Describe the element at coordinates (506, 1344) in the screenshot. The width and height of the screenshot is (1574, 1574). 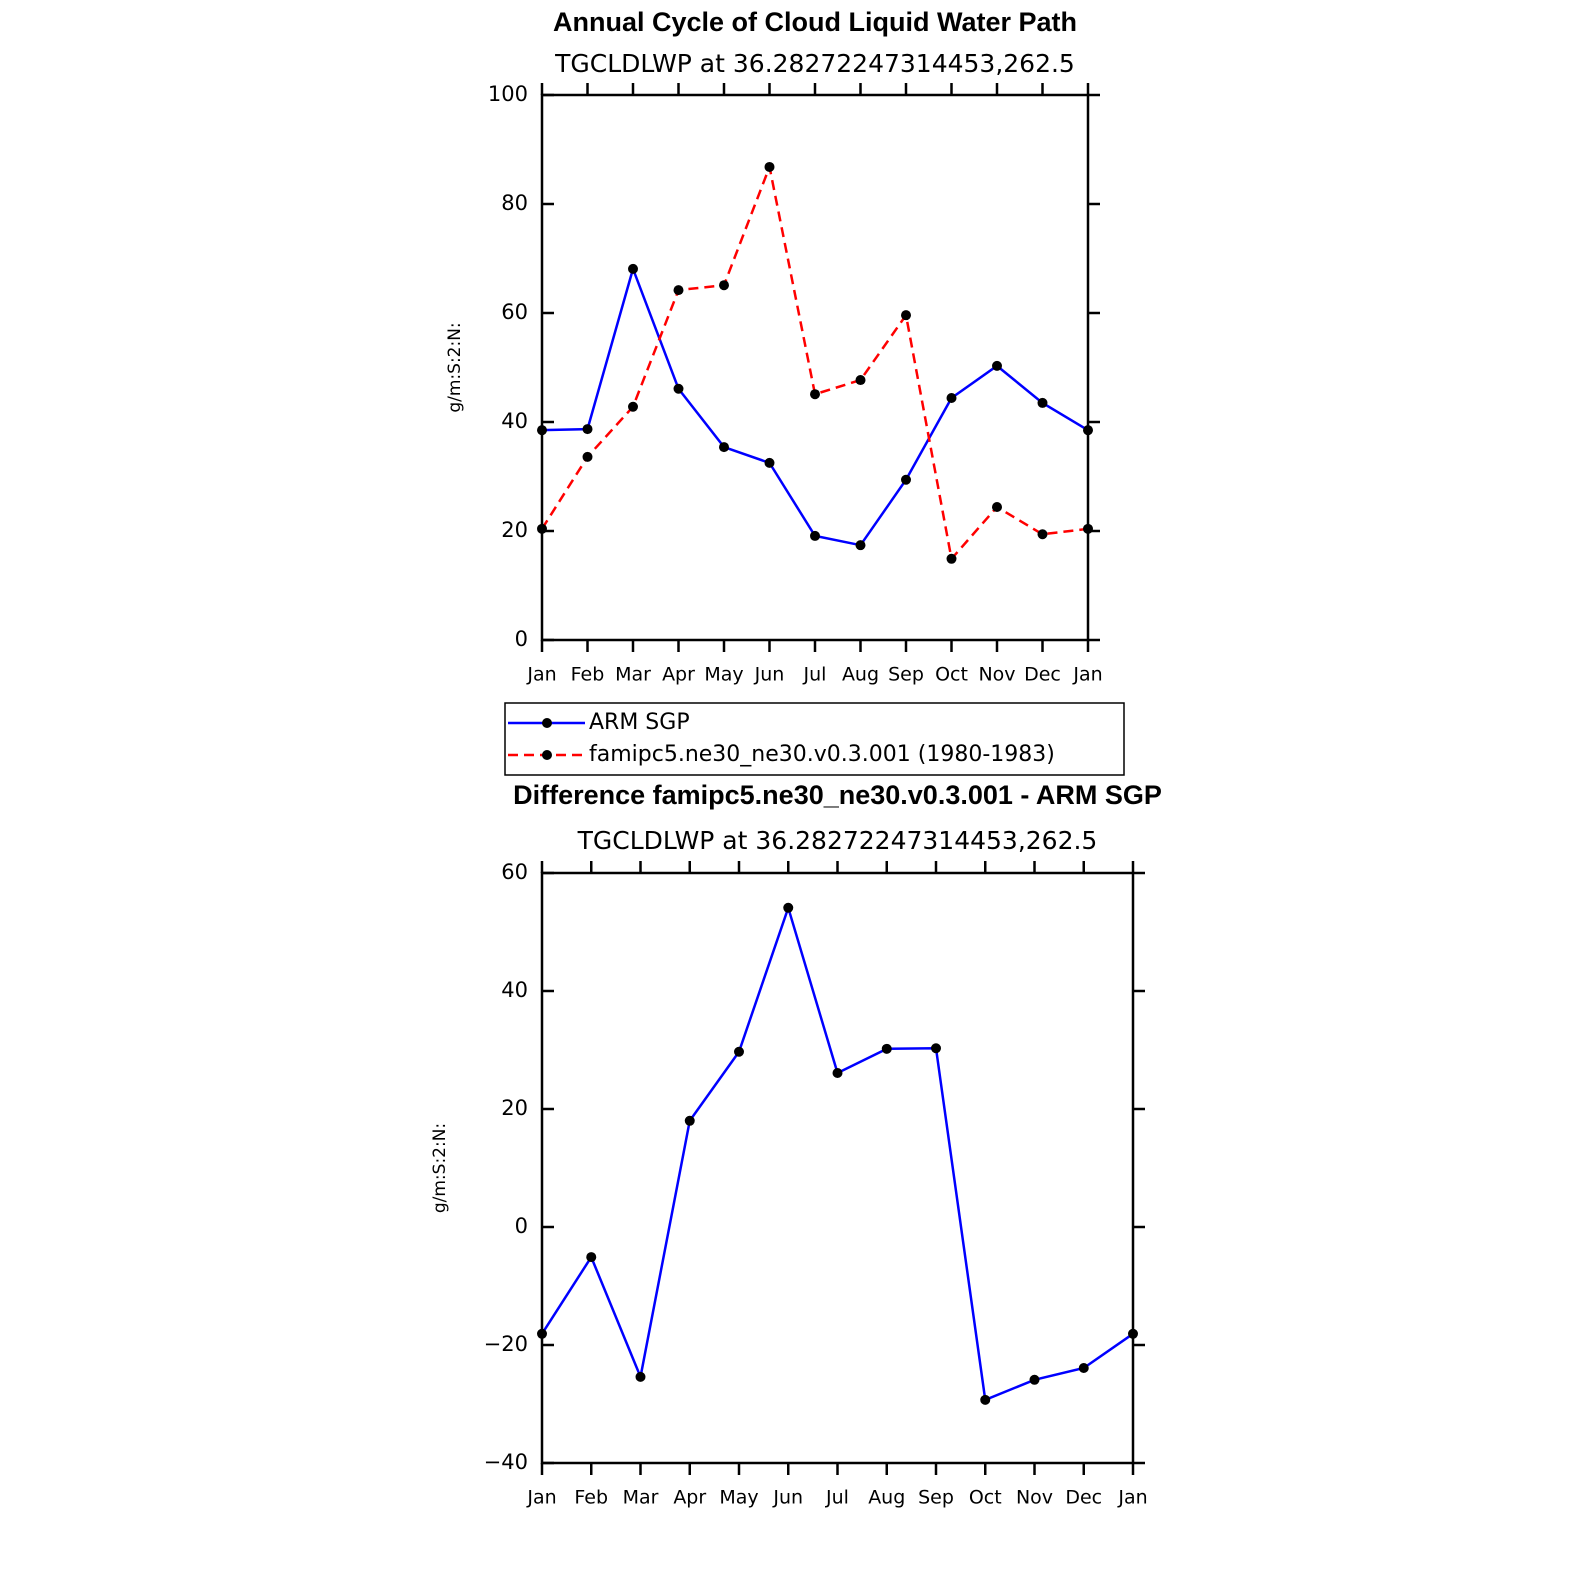
I see `y-tick-label: −20` at that location.